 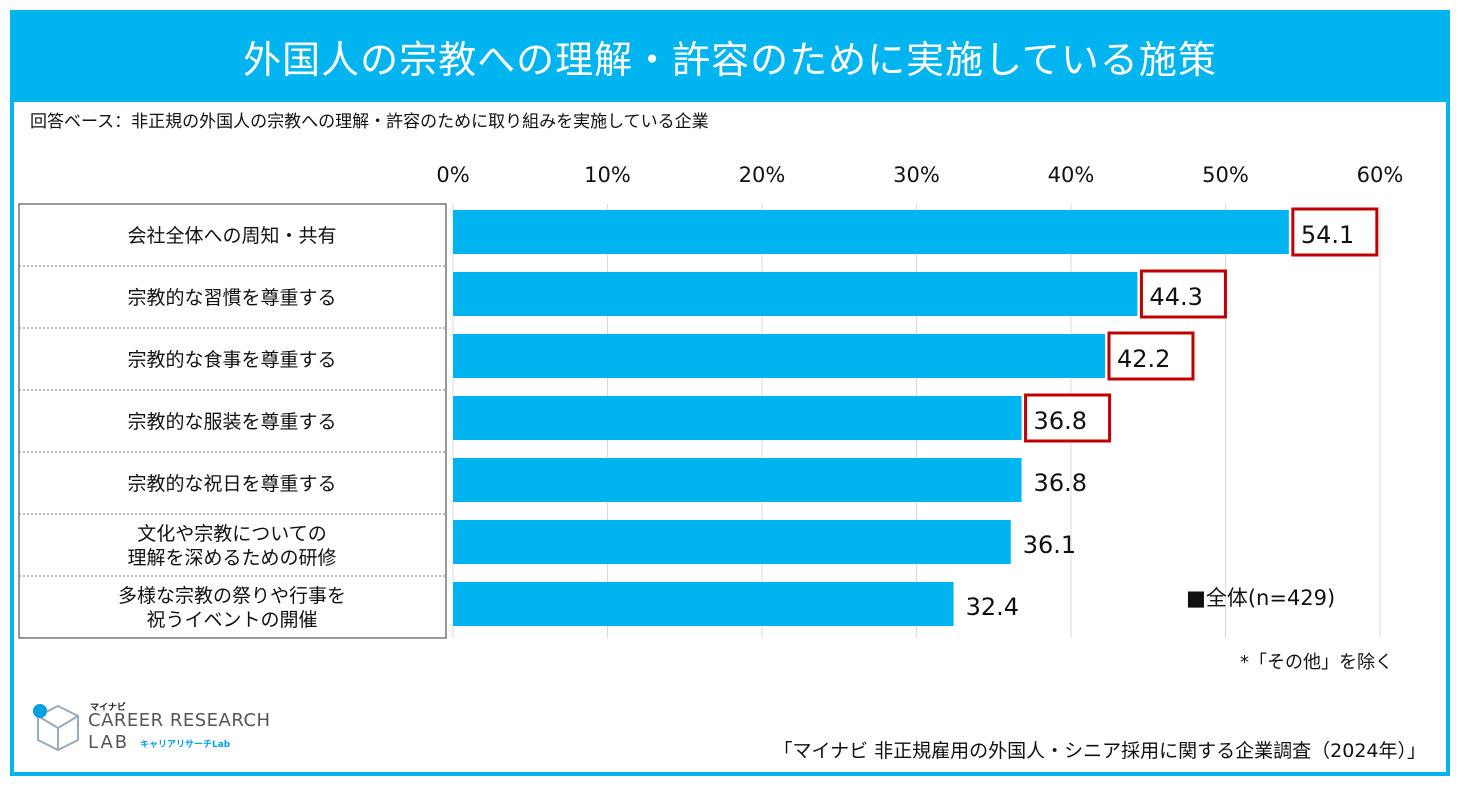 I want to click on category-label: 多様な宗教の祭りや行事を, so click(x=232, y=596).